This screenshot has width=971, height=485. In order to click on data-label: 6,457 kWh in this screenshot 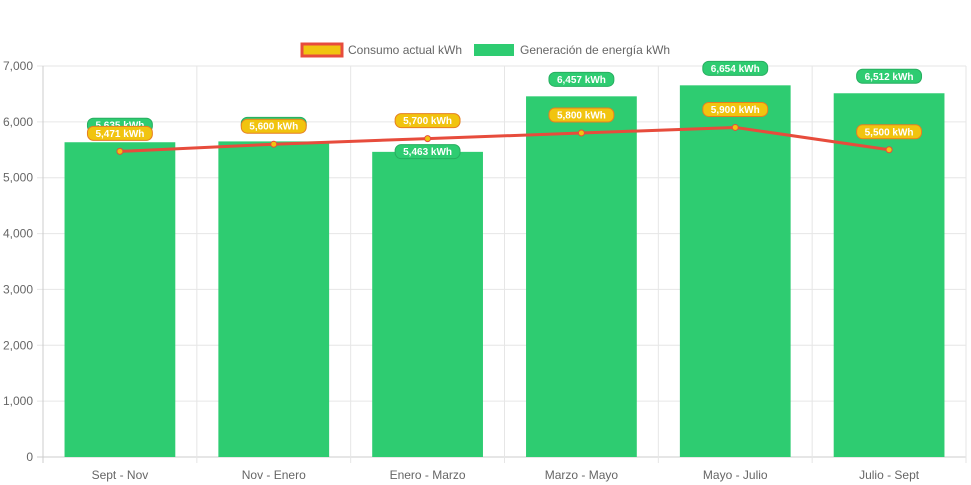, I will do `click(581, 79)`.